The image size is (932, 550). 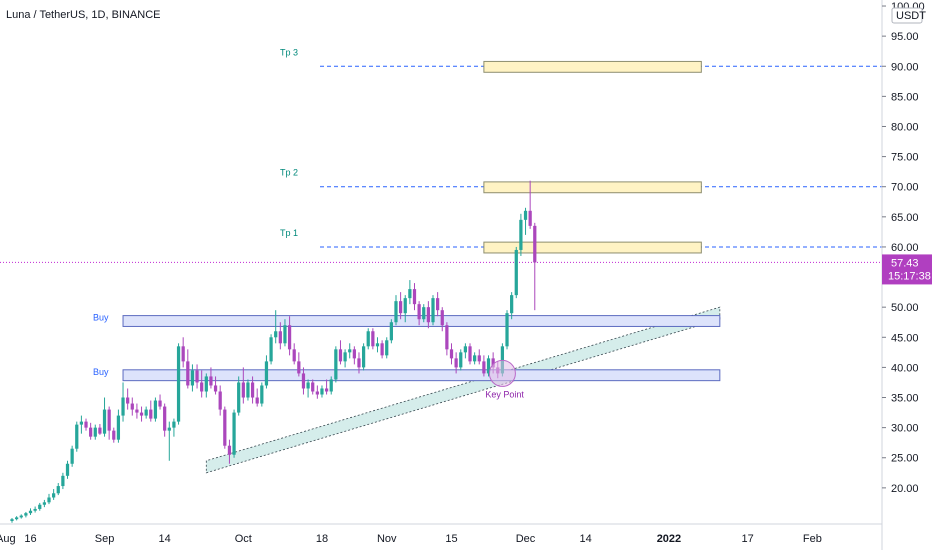 What do you see at coordinates (907, 269) in the screenshot?
I see `last-price-badge` at bounding box center [907, 269].